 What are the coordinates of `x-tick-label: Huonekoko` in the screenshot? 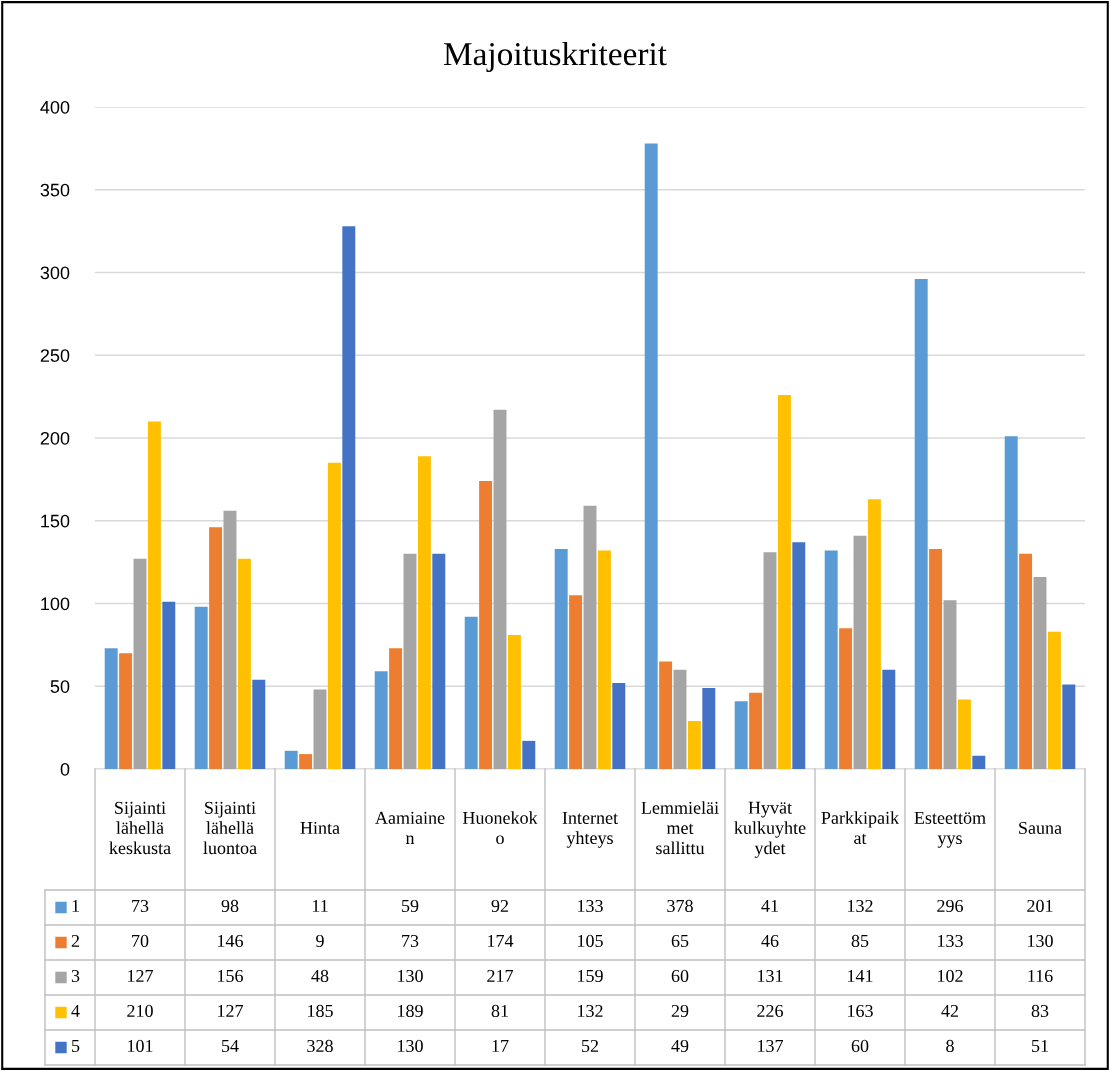 It's located at (500, 828).